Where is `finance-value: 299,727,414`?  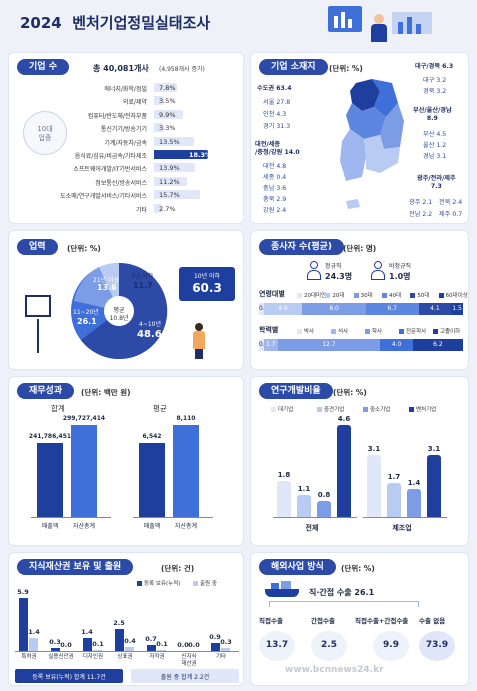 finance-value: 299,727,414 is located at coordinates (84, 418).